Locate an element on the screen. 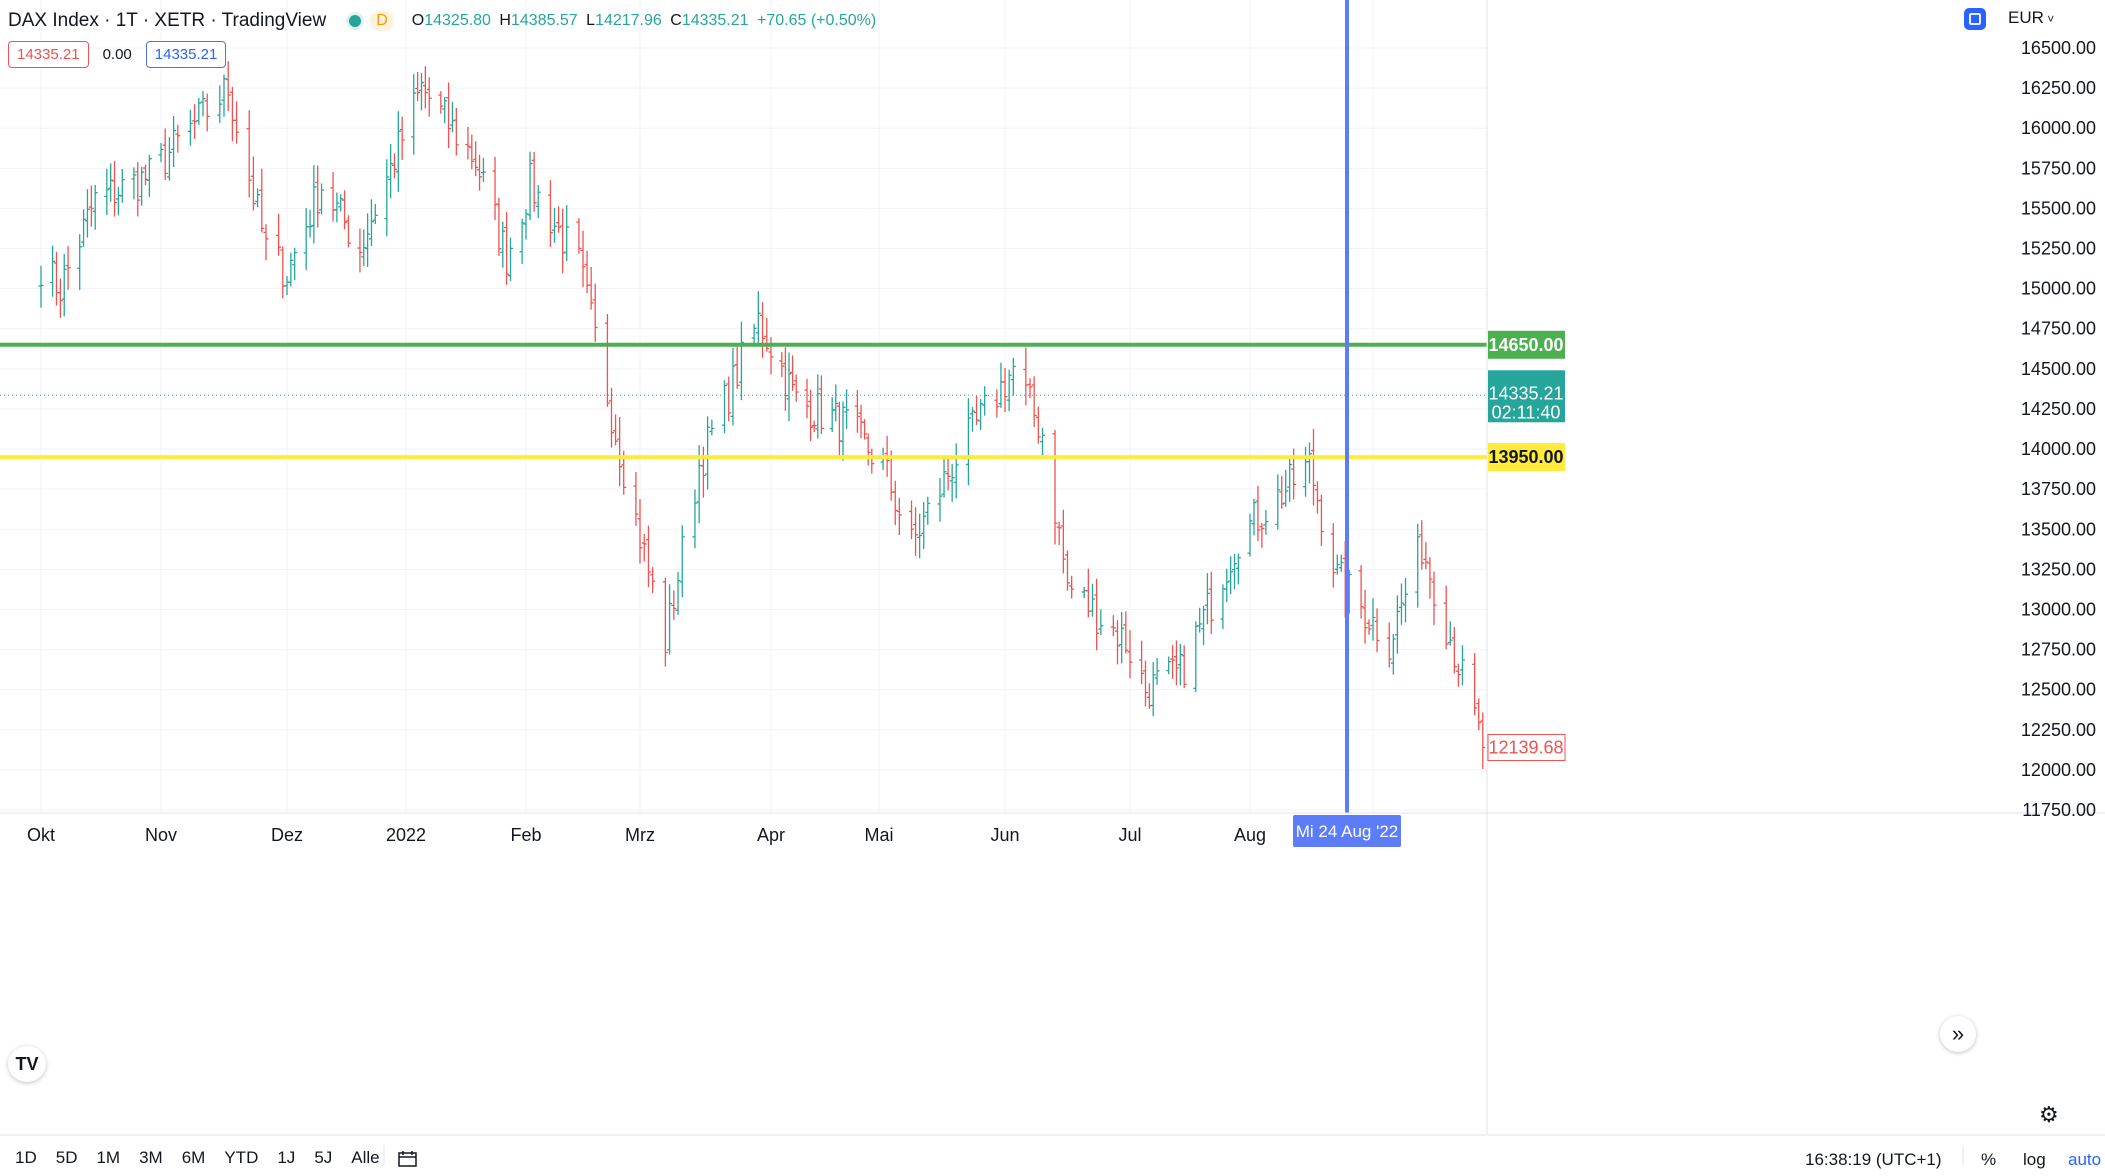 Image resolution: width=2105 pixels, height=1176 pixels. range-3m: 3M is located at coordinates (151, 1157).